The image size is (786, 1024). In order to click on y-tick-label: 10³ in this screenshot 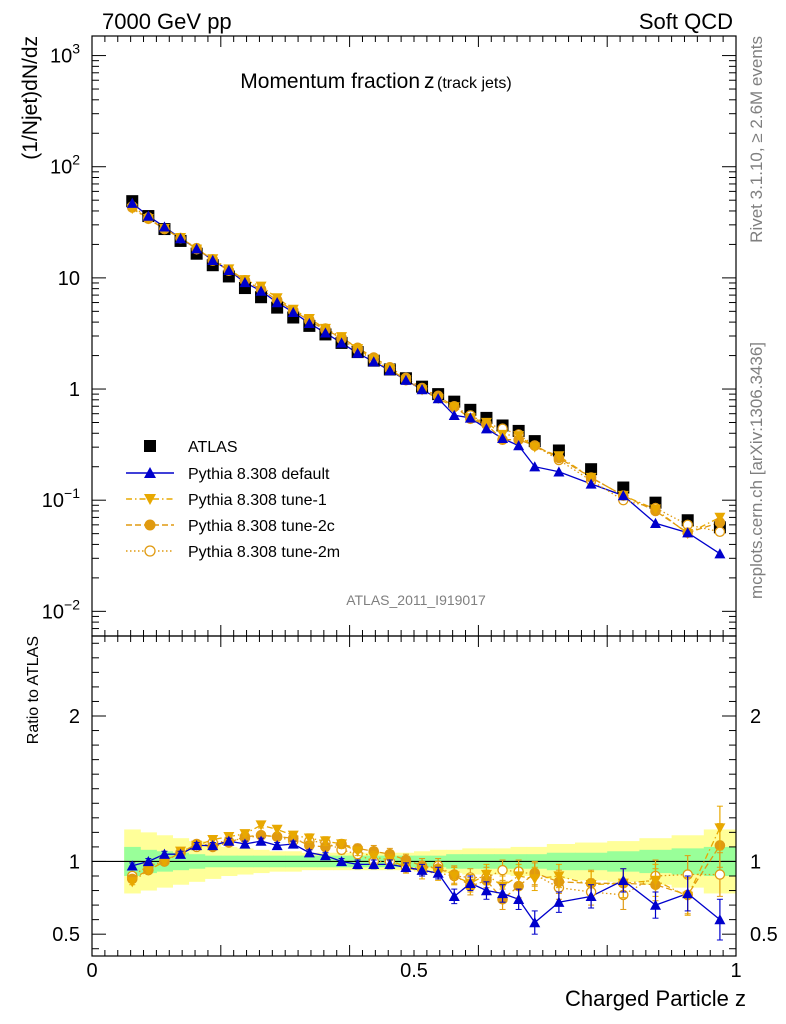, I will do `click(65, 54)`.